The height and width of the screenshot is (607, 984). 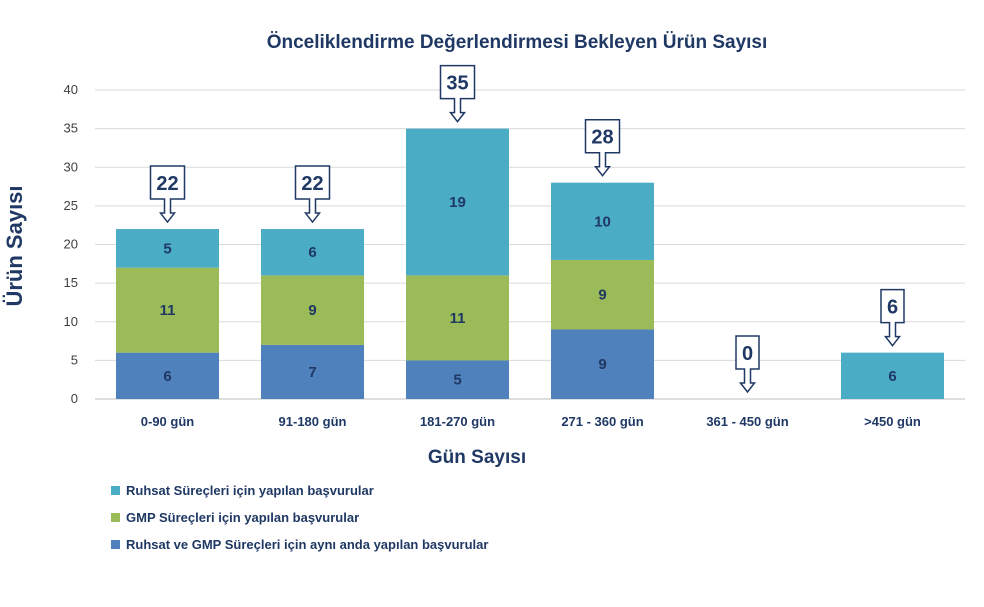 I want to click on y-tick-label: 30, so click(x=71, y=166).